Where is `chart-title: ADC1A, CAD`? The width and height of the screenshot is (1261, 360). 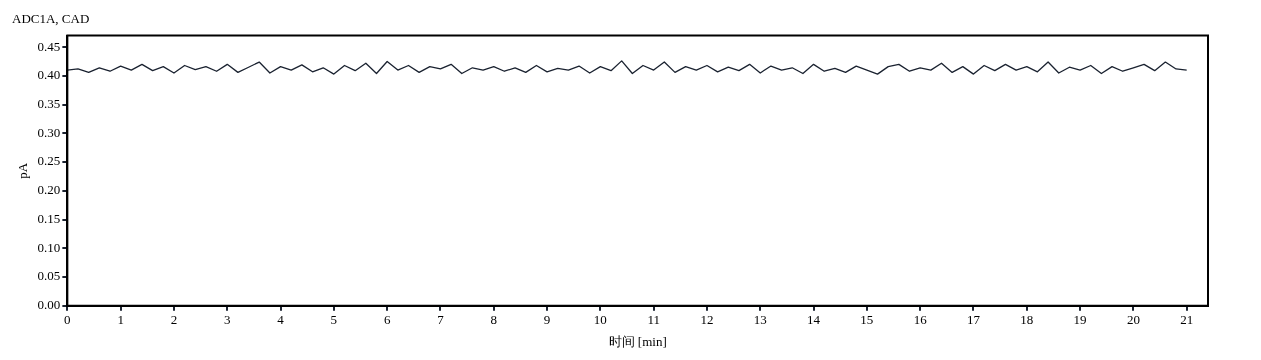
chart-title: ADC1A, CAD is located at coordinates (51, 19).